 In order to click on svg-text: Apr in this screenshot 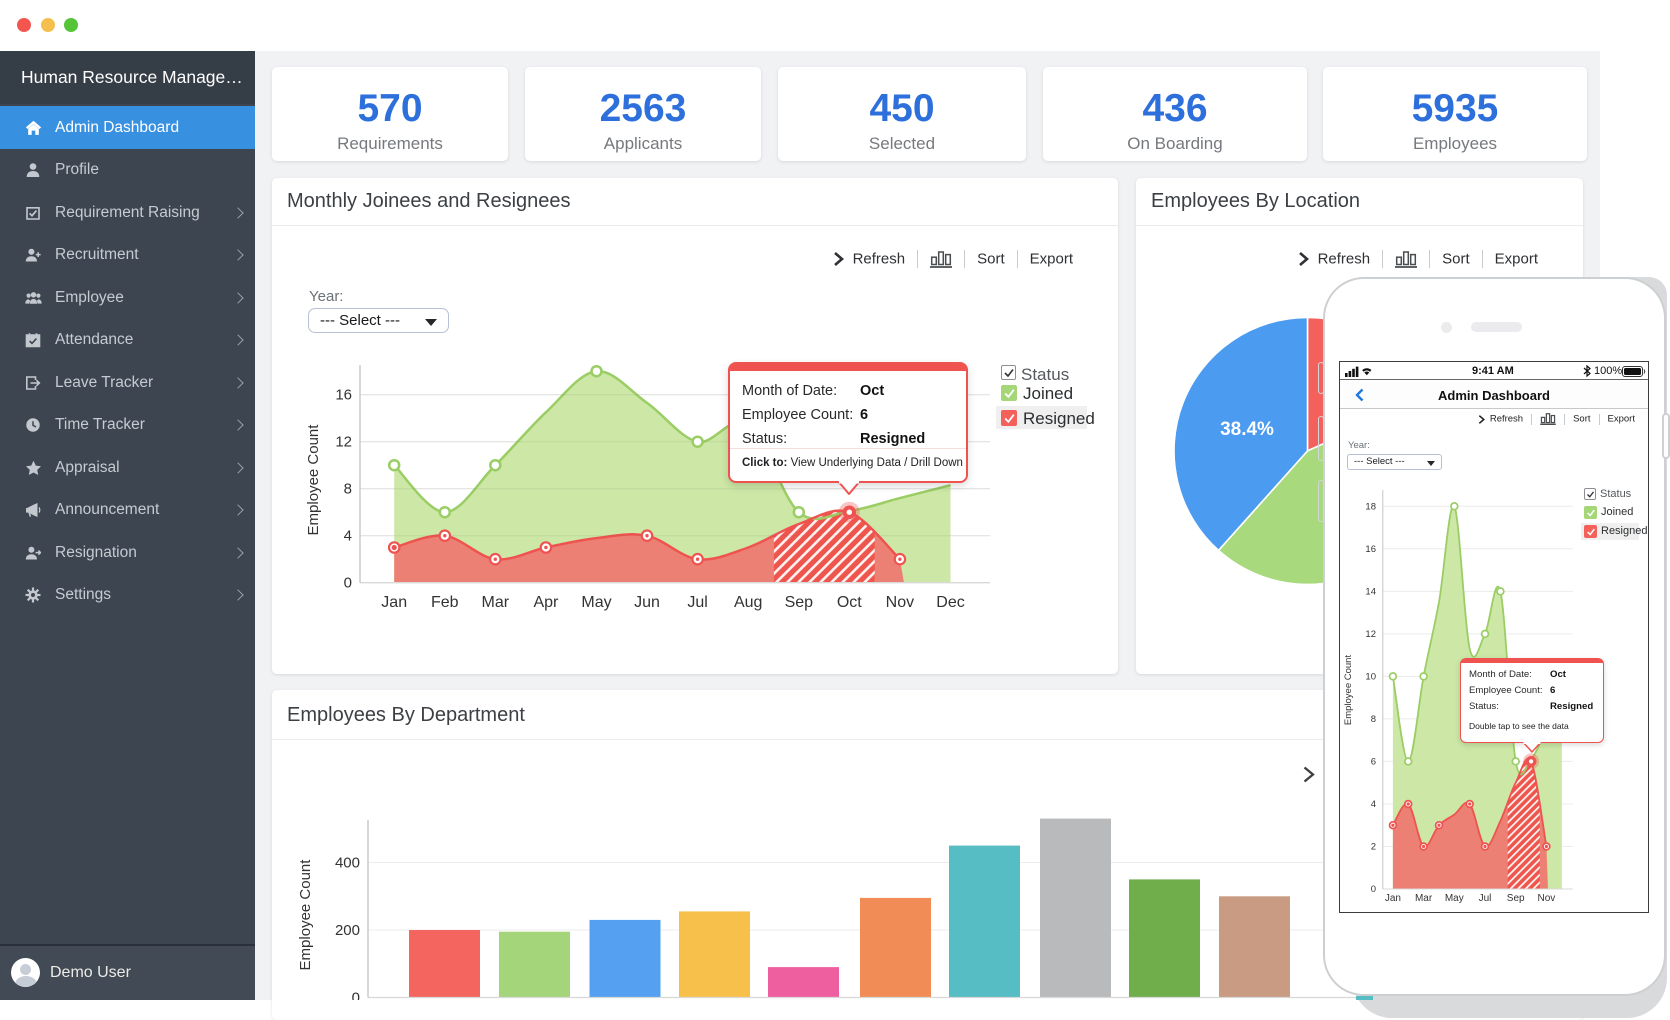, I will do `click(546, 602)`.